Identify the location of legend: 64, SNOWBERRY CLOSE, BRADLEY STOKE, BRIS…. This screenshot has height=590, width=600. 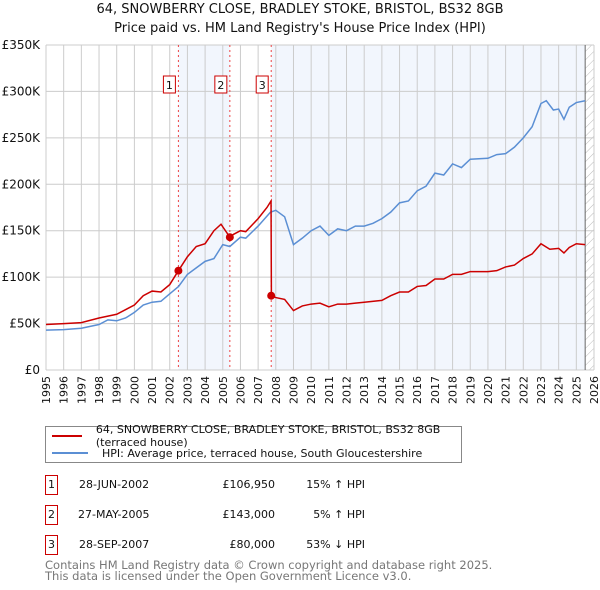
(253, 443).